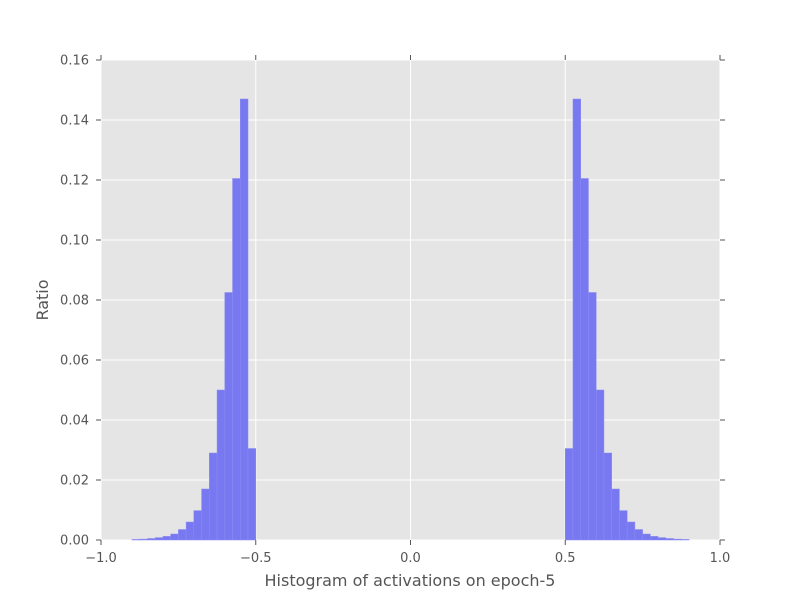 The width and height of the screenshot is (800, 600). Describe the element at coordinates (74, 301) in the screenshot. I see `y-tick-label: 0.08` at that location.